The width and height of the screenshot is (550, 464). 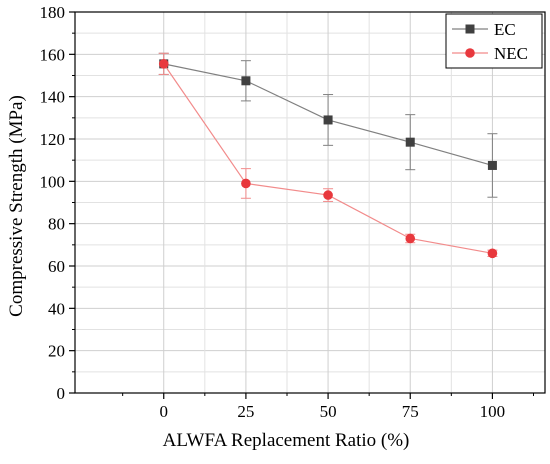 I want to click on y-tick-label: 40, so click(x=56, y=308).